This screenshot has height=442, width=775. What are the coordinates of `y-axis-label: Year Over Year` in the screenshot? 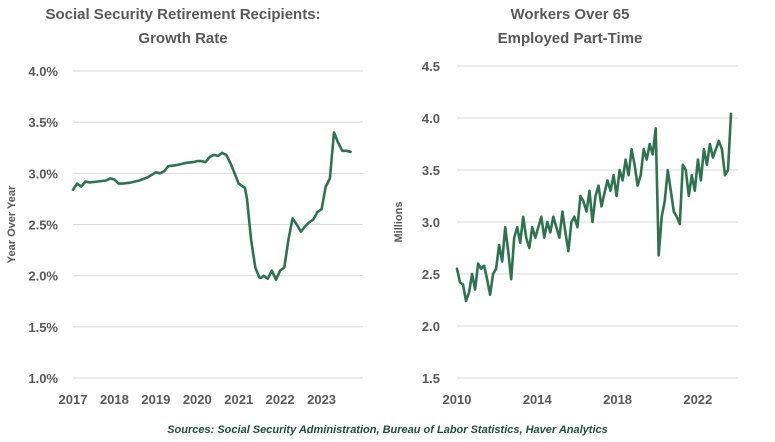 It's located at (12, 224).